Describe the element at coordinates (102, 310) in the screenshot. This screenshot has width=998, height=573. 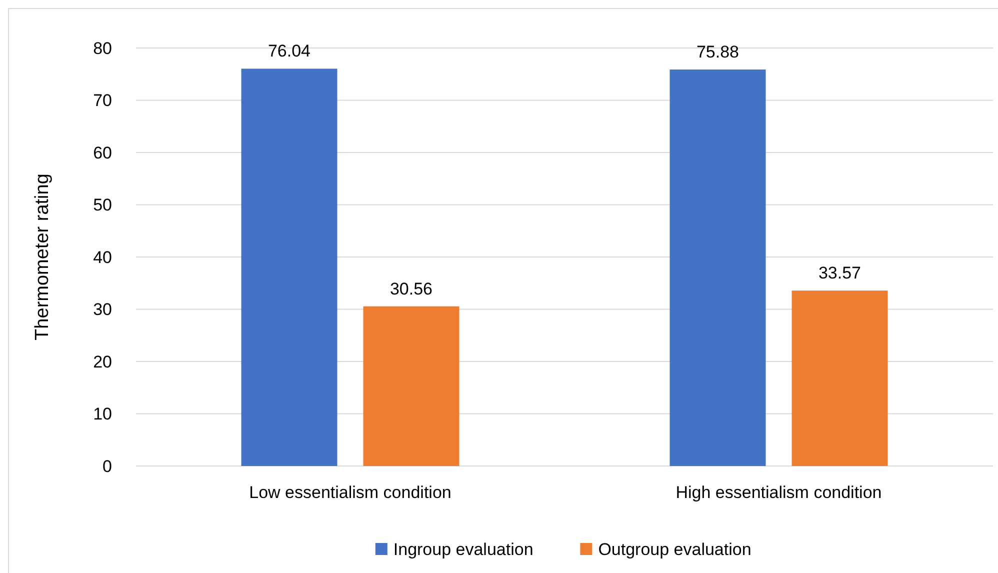
I see `y-tick-label: 30` at that location.